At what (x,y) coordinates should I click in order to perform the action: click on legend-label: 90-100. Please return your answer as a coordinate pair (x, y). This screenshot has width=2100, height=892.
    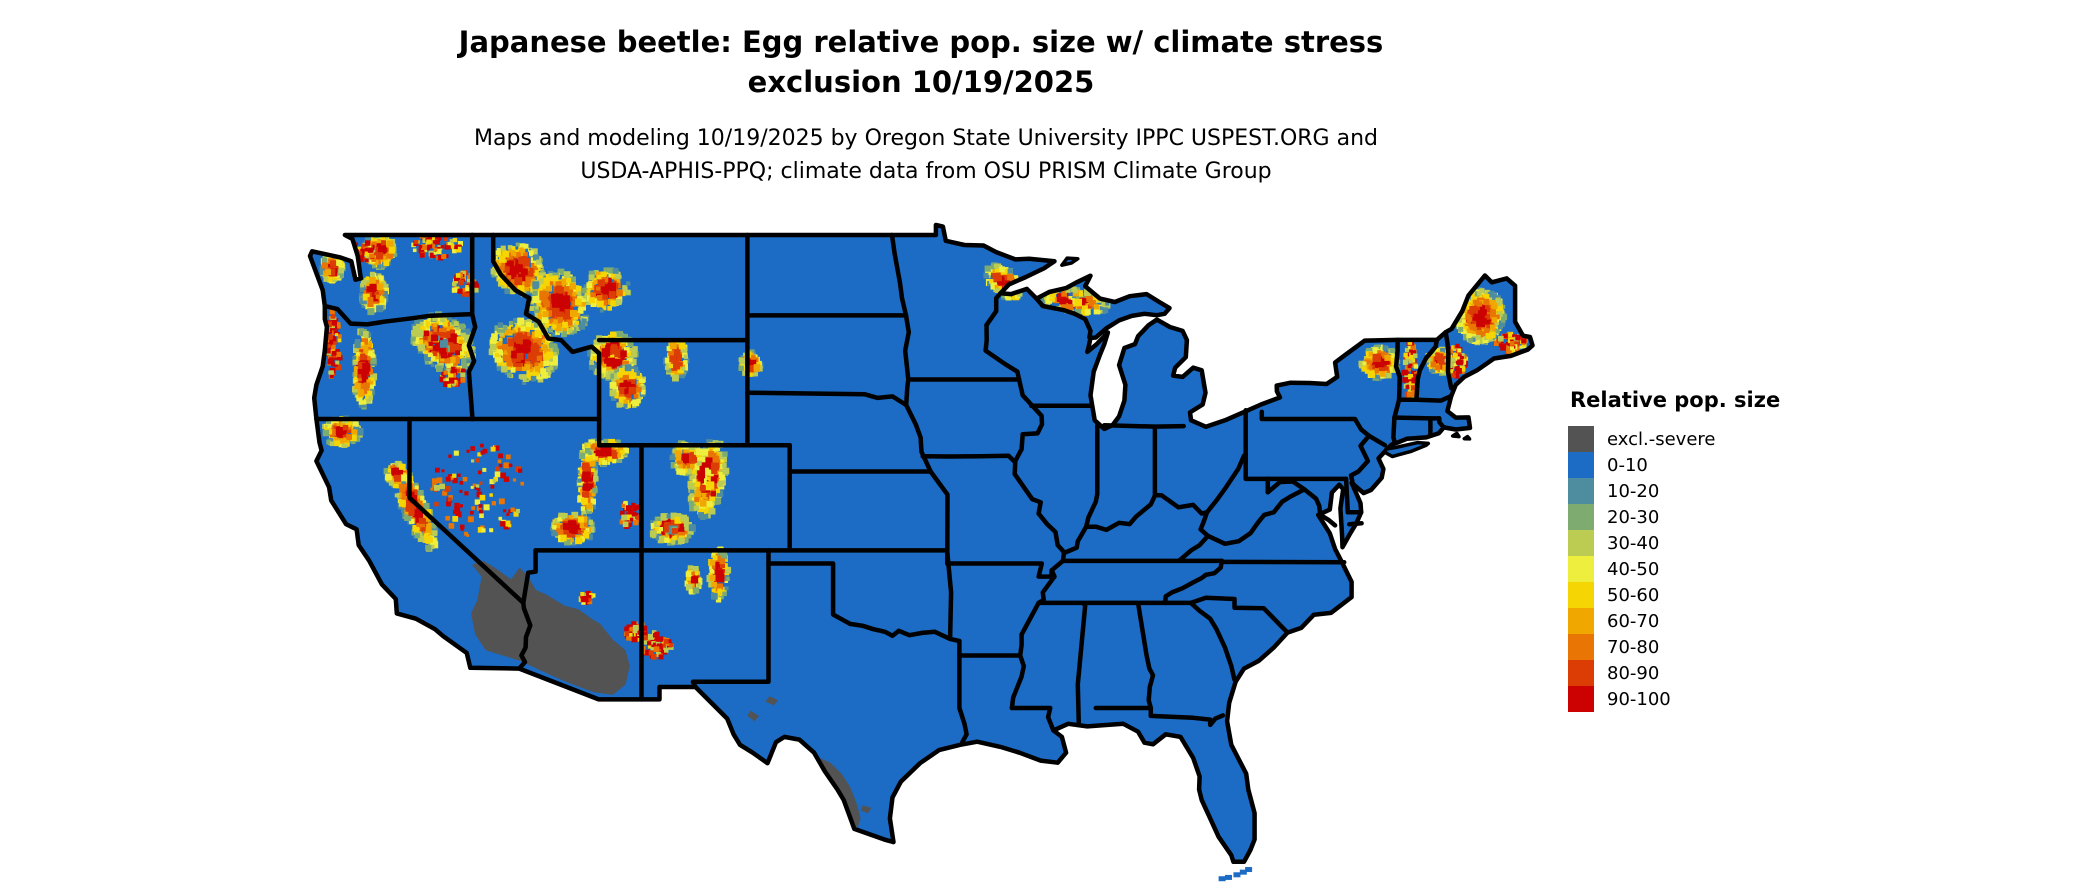
    Looking at the image, I should click on (1639, 699).